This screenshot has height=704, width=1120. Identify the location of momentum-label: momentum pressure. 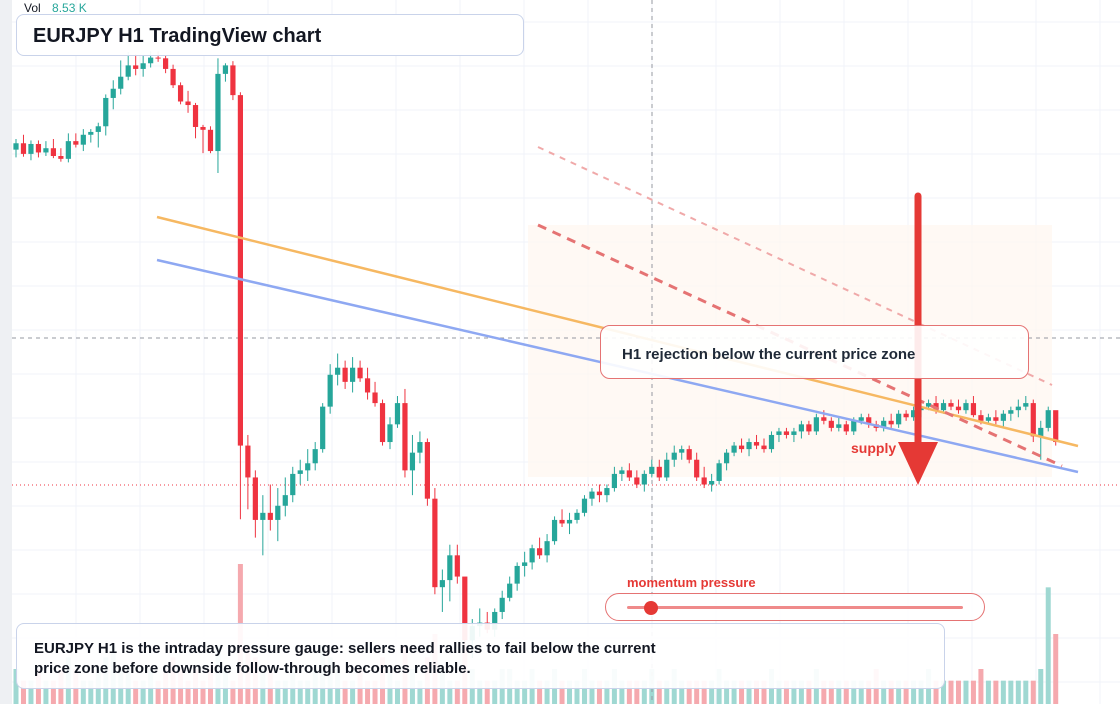
(691, 582).